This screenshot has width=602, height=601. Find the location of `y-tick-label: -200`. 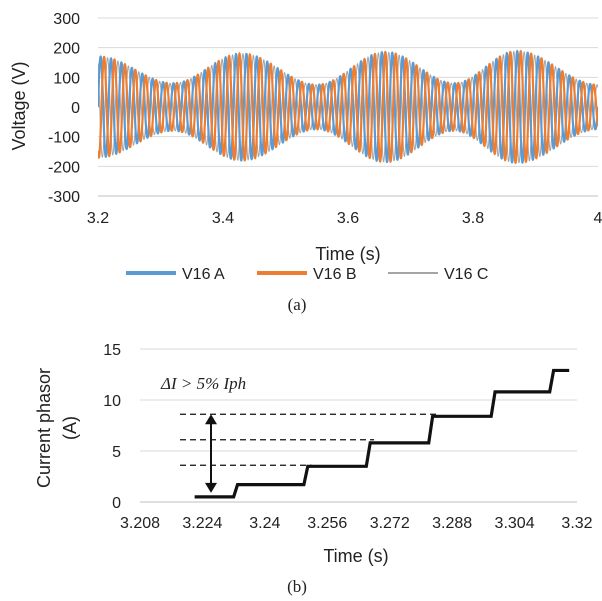

y-tick-label: -200 is located at coordinates (64, 167).